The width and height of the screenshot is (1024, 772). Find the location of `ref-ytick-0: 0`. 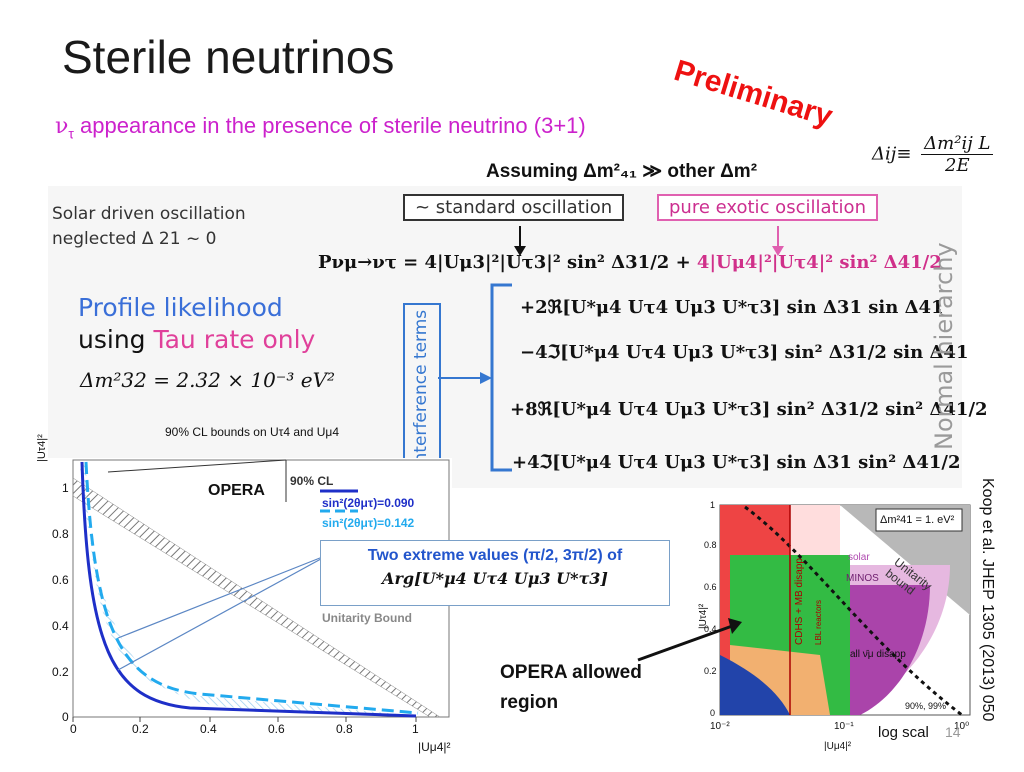

ref-ytick-0: 0 is located at coordinates (713, 713).